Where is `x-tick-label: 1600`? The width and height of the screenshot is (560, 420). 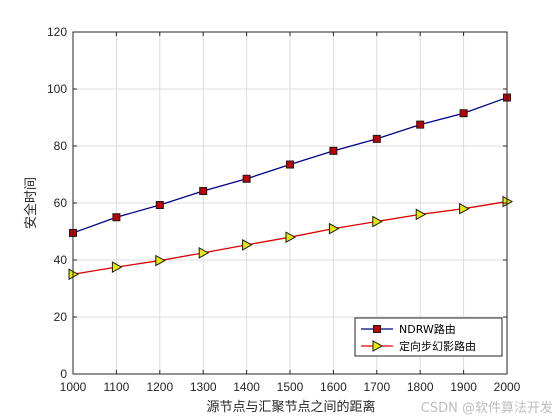 x-tick-label: 1600 is located at coordinates (333, 387).